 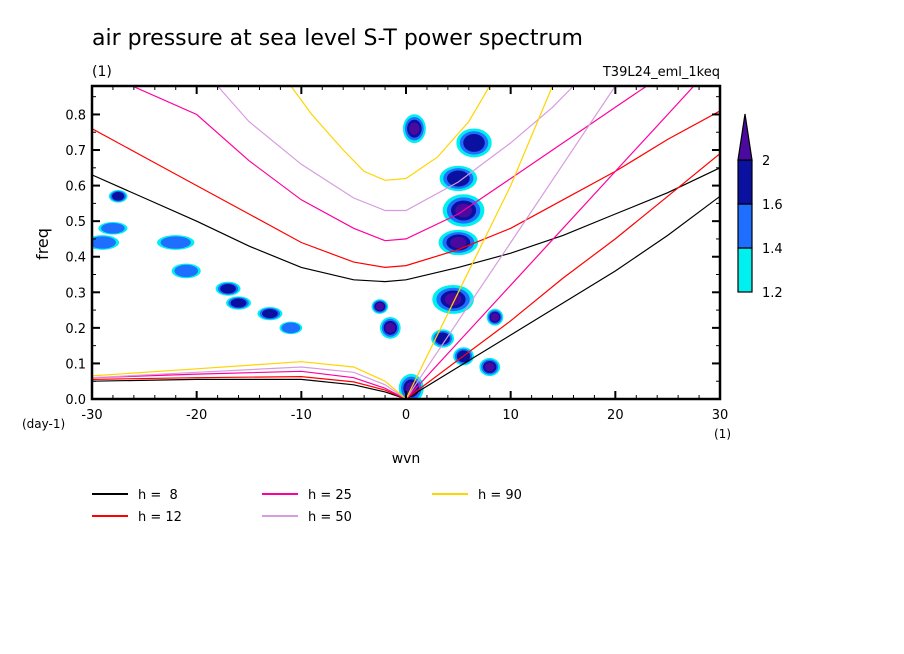 What do you see at coordinates (745, 137) in the screenshot?
I see `colorbar-extend-arrow` at bounding box center [745, 137].